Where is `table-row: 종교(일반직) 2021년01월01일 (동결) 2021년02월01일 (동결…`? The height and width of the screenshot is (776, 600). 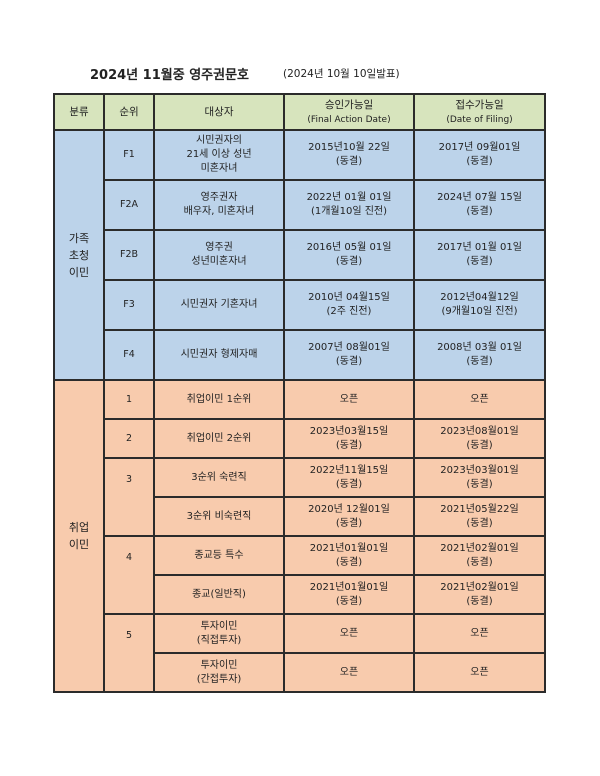 table-row: 종교(일반직) 2021년01월01일 (동결) 2021년02월01일 (동결… is located at coordinates (300, 594).